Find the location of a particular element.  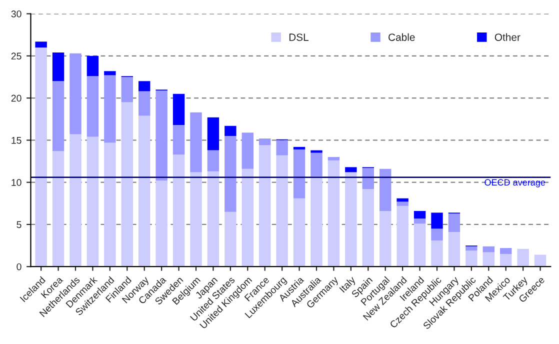

legend-label: Other is located at coordinates (507, 37).